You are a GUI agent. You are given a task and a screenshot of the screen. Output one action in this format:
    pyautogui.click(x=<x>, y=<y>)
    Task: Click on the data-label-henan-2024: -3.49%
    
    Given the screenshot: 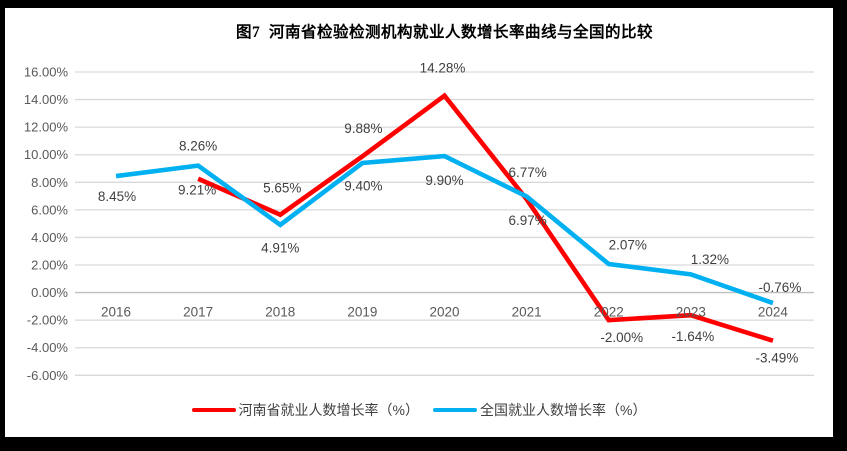 What is the action you would take?
    pyautogui.click(x=777, y=357)
    